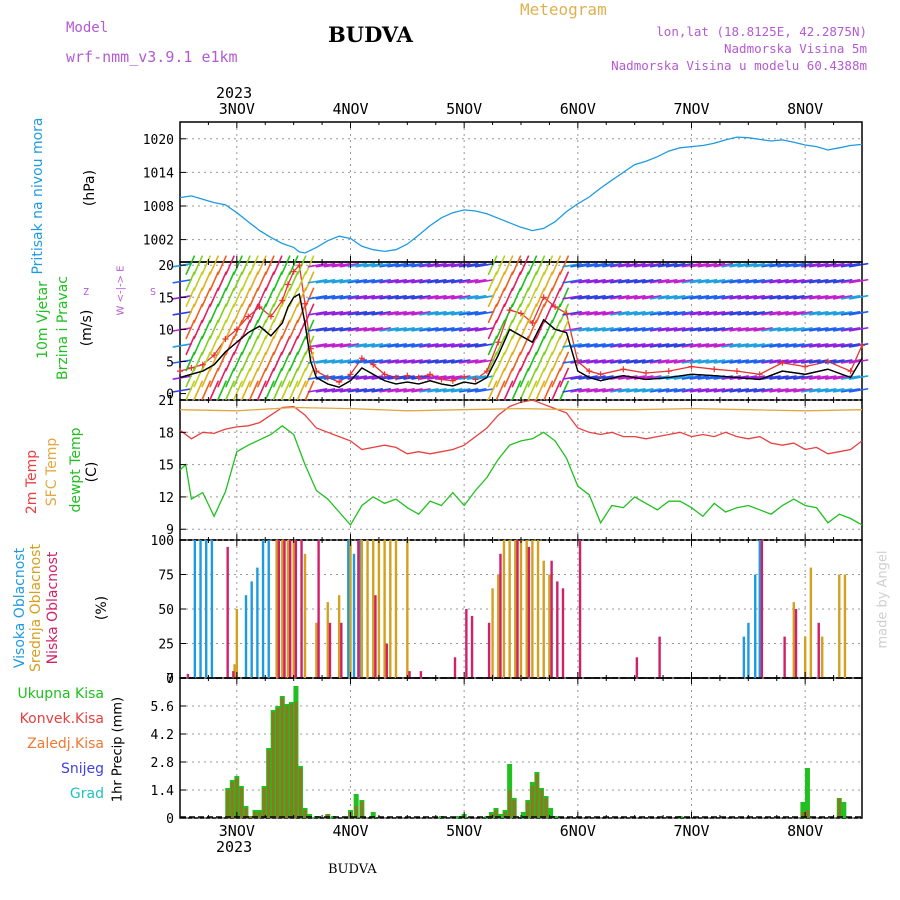  I want to click on precip-unit: 1hr Precip (mm), so click(118, 749).